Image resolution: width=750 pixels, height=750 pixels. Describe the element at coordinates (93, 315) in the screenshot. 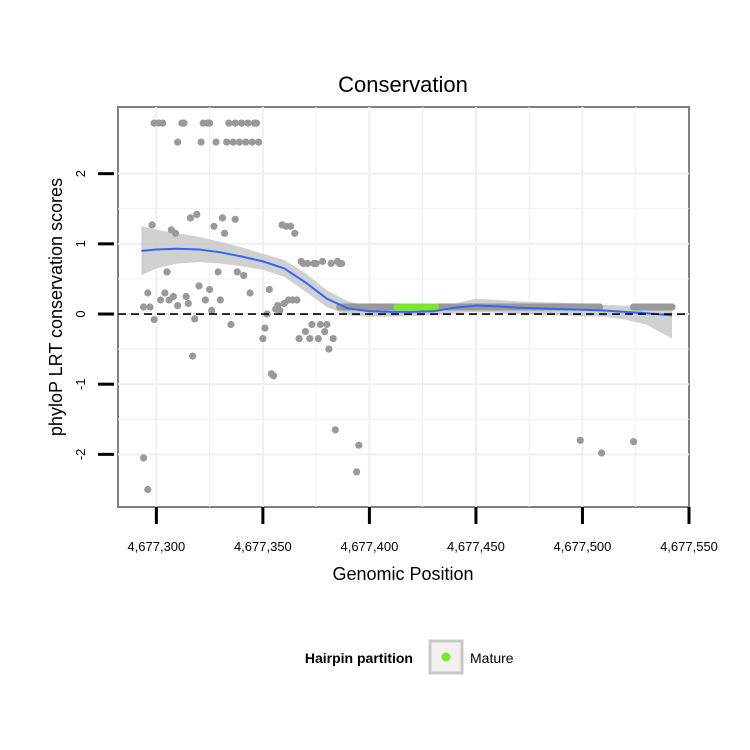

I see `y-axis: -2 -1 0 1 2` at that location.